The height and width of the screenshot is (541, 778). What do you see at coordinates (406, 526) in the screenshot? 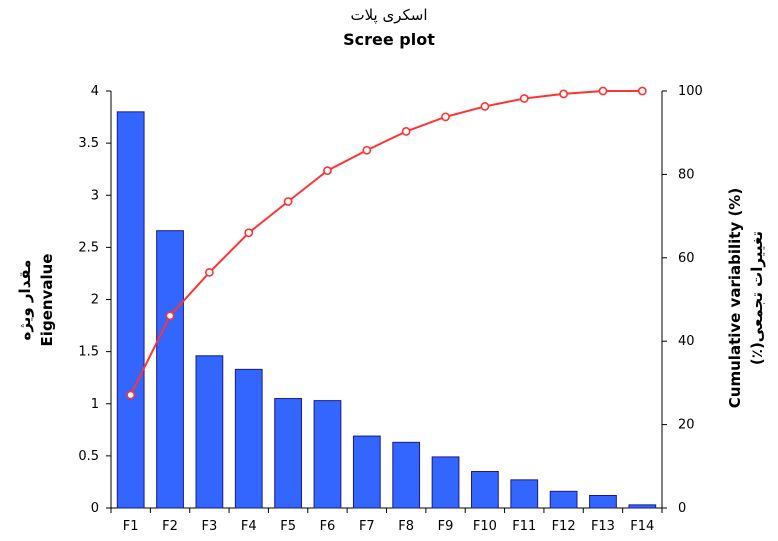
I see `x-tick-label: F8` at bounding box center [406, 526].